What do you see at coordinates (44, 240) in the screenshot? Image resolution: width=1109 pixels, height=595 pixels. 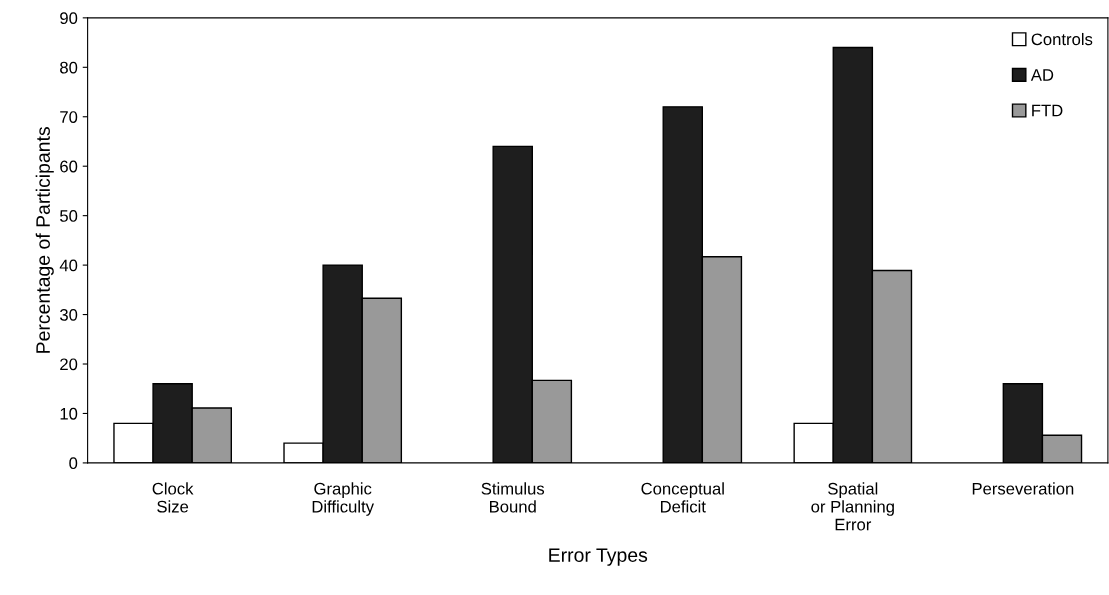 I see `y-axis-title: Percentage of Participants` at bounding box center [44, 240].